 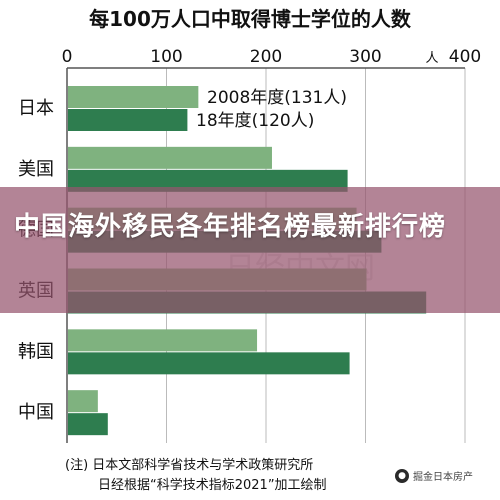 What do you see at coordinates (443, 477) in the screenshot?
I see `watermark-text: 掘金日本房产` at bounding box center [443, 477].